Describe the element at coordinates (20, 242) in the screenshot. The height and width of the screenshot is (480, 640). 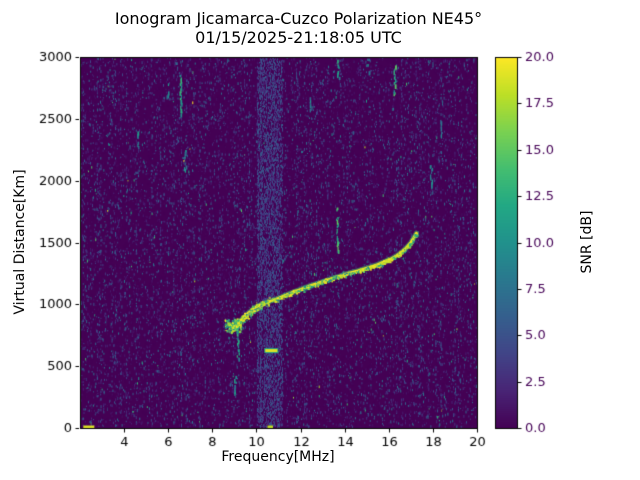
I see `y-axis-label: Virtual Distance[Km]` at that location.